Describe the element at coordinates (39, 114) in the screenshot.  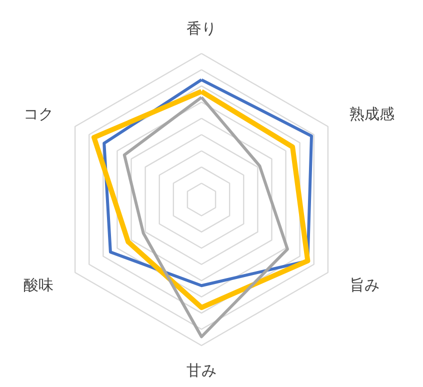
I see `spoke-label: コク` at that location.